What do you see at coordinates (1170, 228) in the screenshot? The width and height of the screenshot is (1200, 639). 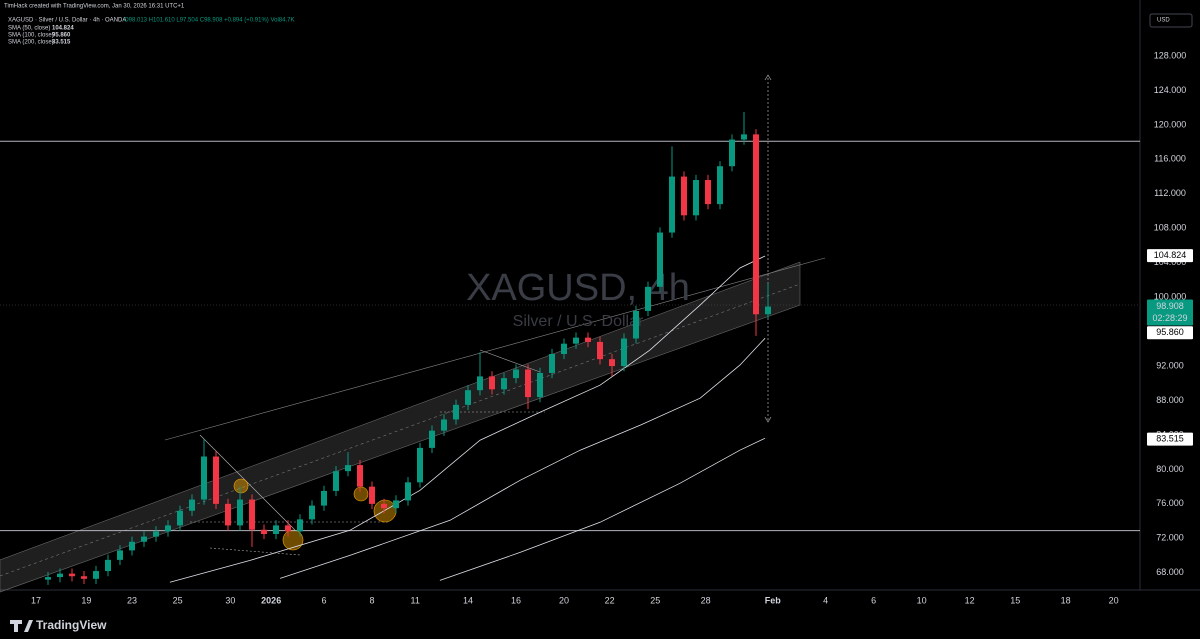 I see `y-tick-label: 108.000` at bounding box center [1170, 228].